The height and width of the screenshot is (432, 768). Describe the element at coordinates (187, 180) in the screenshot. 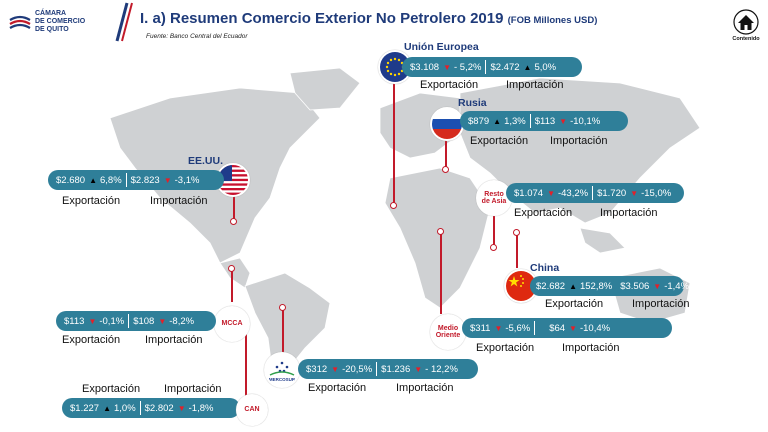

I see `eeuu-import-change: -3,1%` at that location.